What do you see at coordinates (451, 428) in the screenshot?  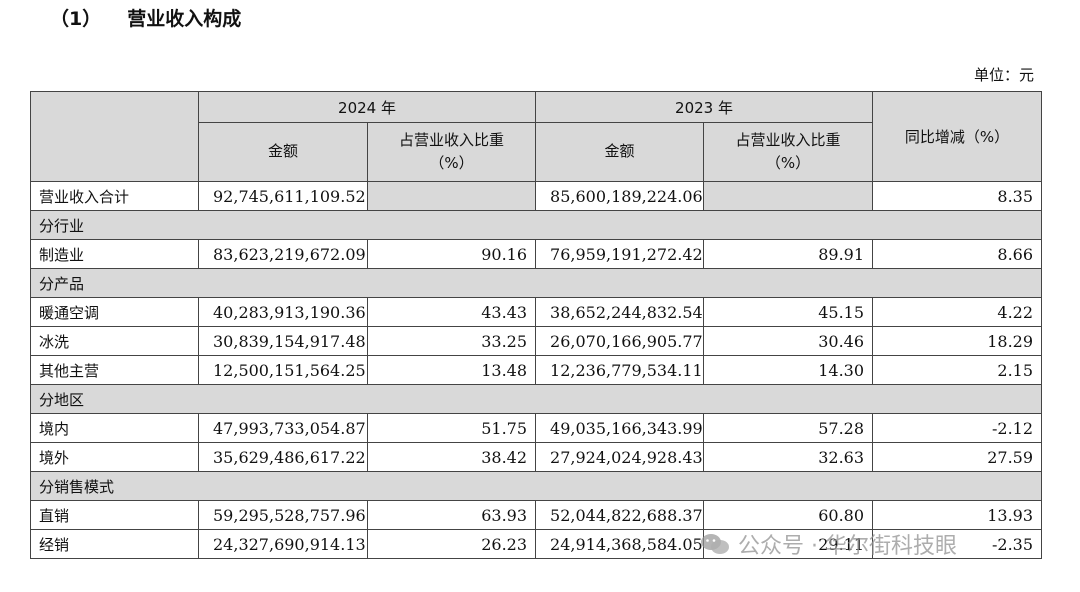 I see `share-2024: 51.75` at bounding box center [451, 428].